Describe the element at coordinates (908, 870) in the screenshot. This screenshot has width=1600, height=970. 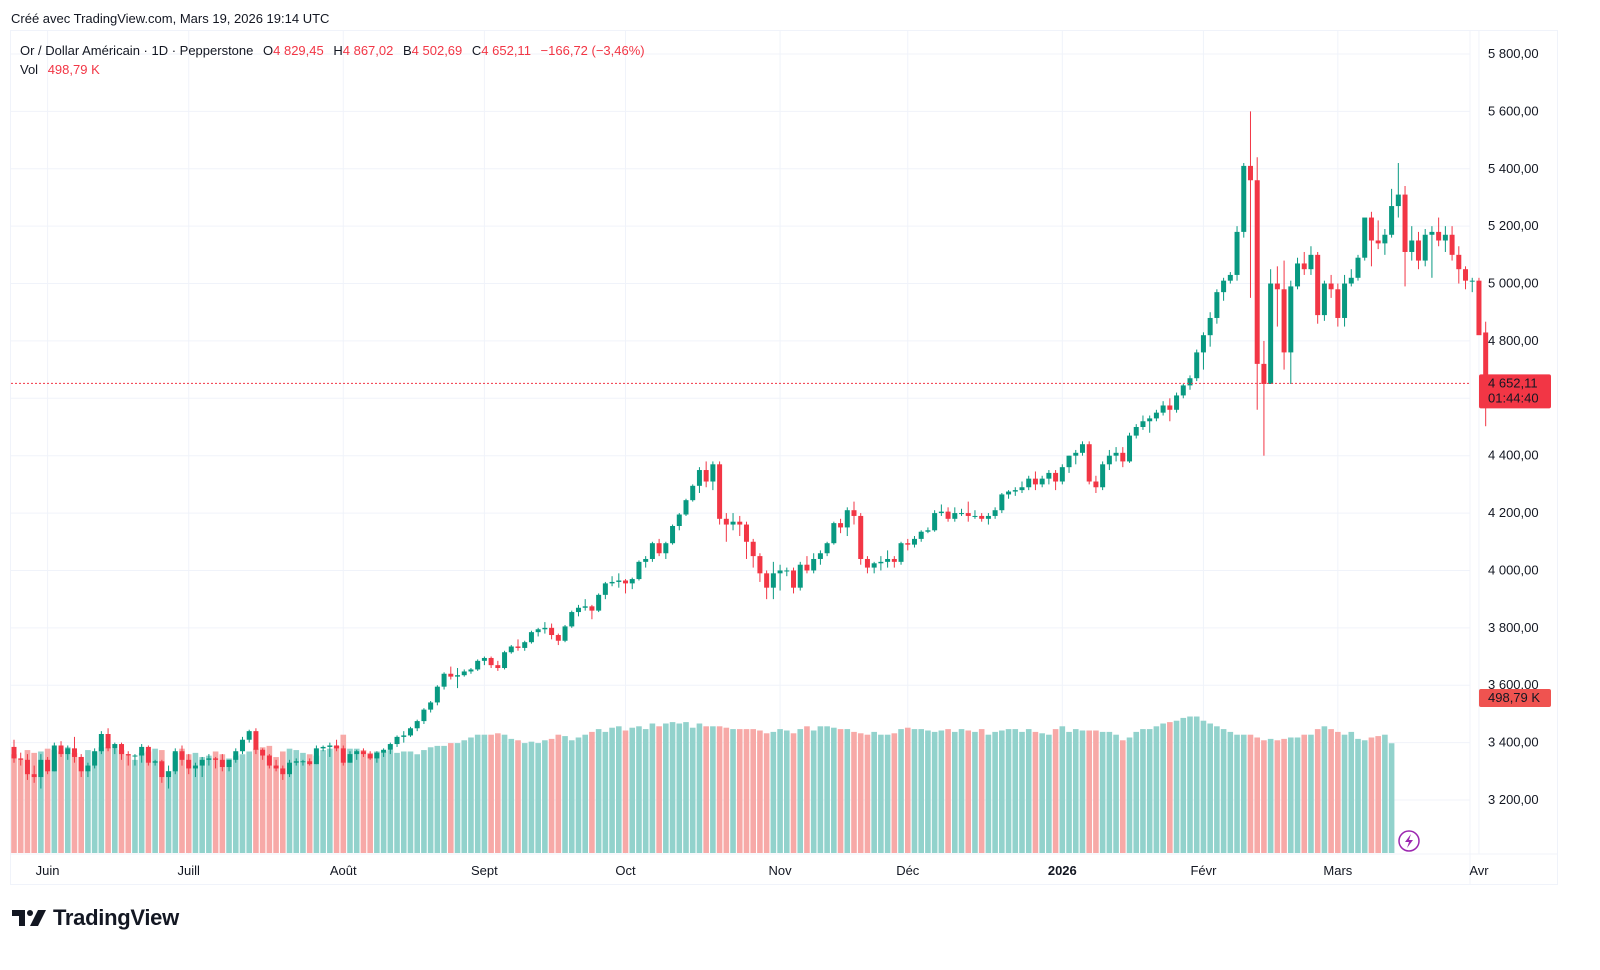
I see `time-tick-label: Déc` at that location.